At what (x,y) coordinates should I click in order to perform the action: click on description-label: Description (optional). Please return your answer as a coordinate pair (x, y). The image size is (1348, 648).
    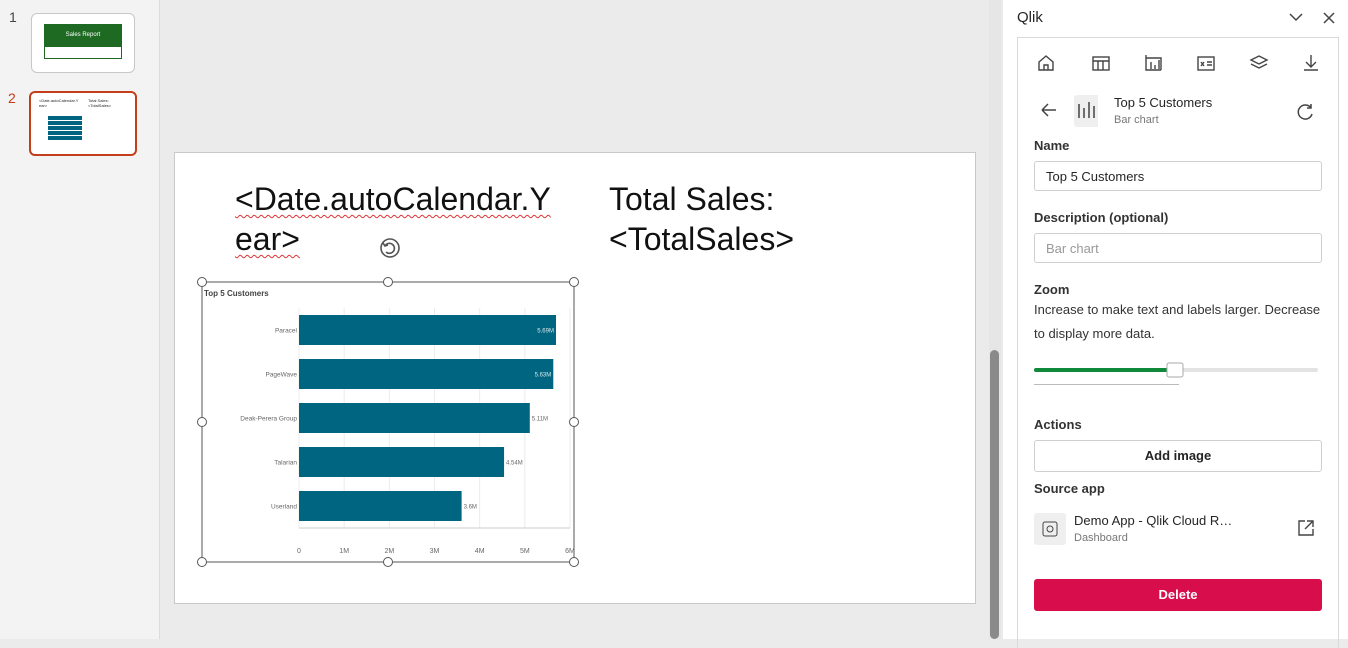
    Looking at the image, I should click on (1101, 217).